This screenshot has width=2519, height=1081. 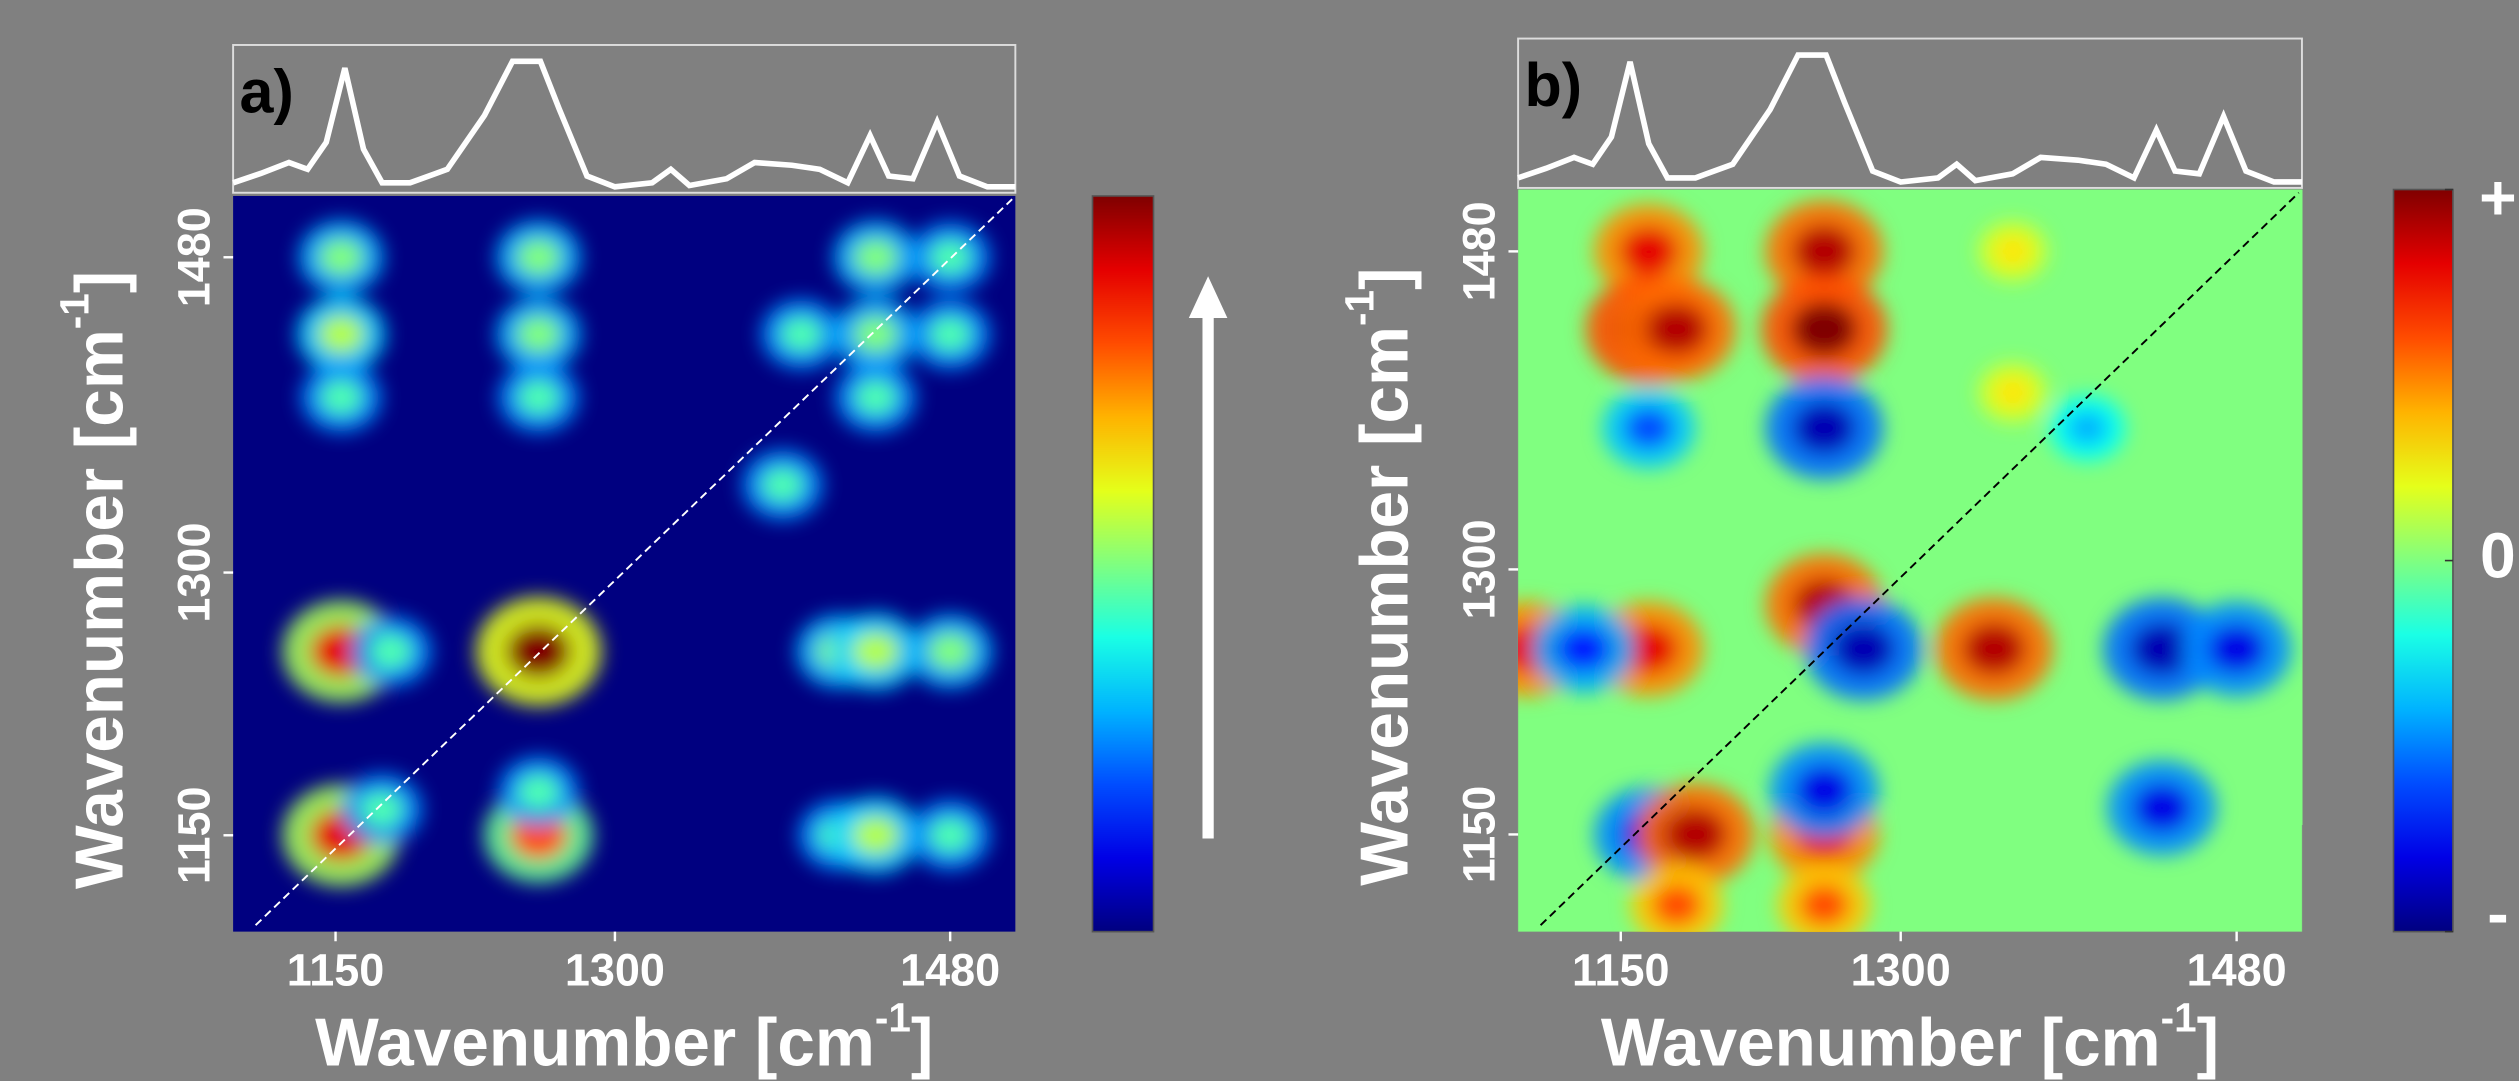 What do you see at coordinates (2497, 914) in the screenshot?
I see `colorbar-tick-label: -` at bounding box center [2497, 914].